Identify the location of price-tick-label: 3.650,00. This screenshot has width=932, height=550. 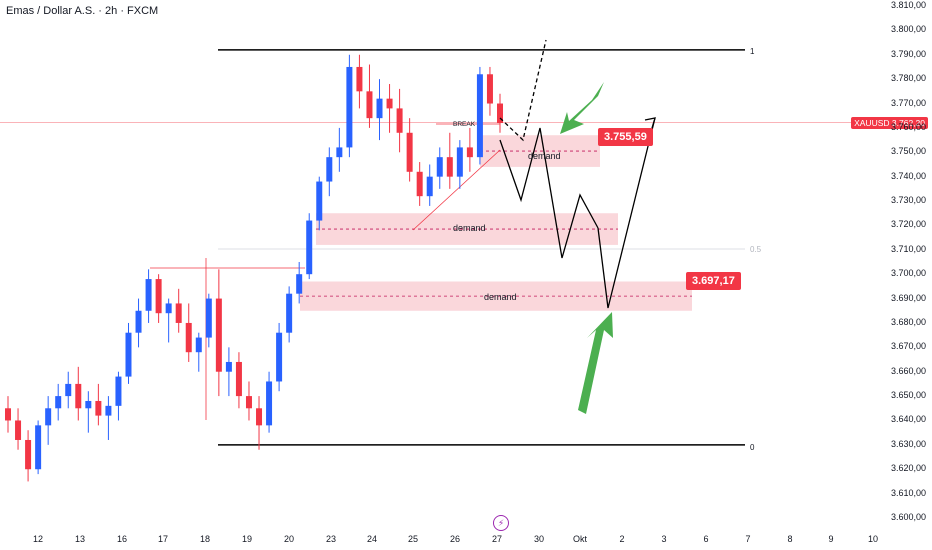
(908, 395).